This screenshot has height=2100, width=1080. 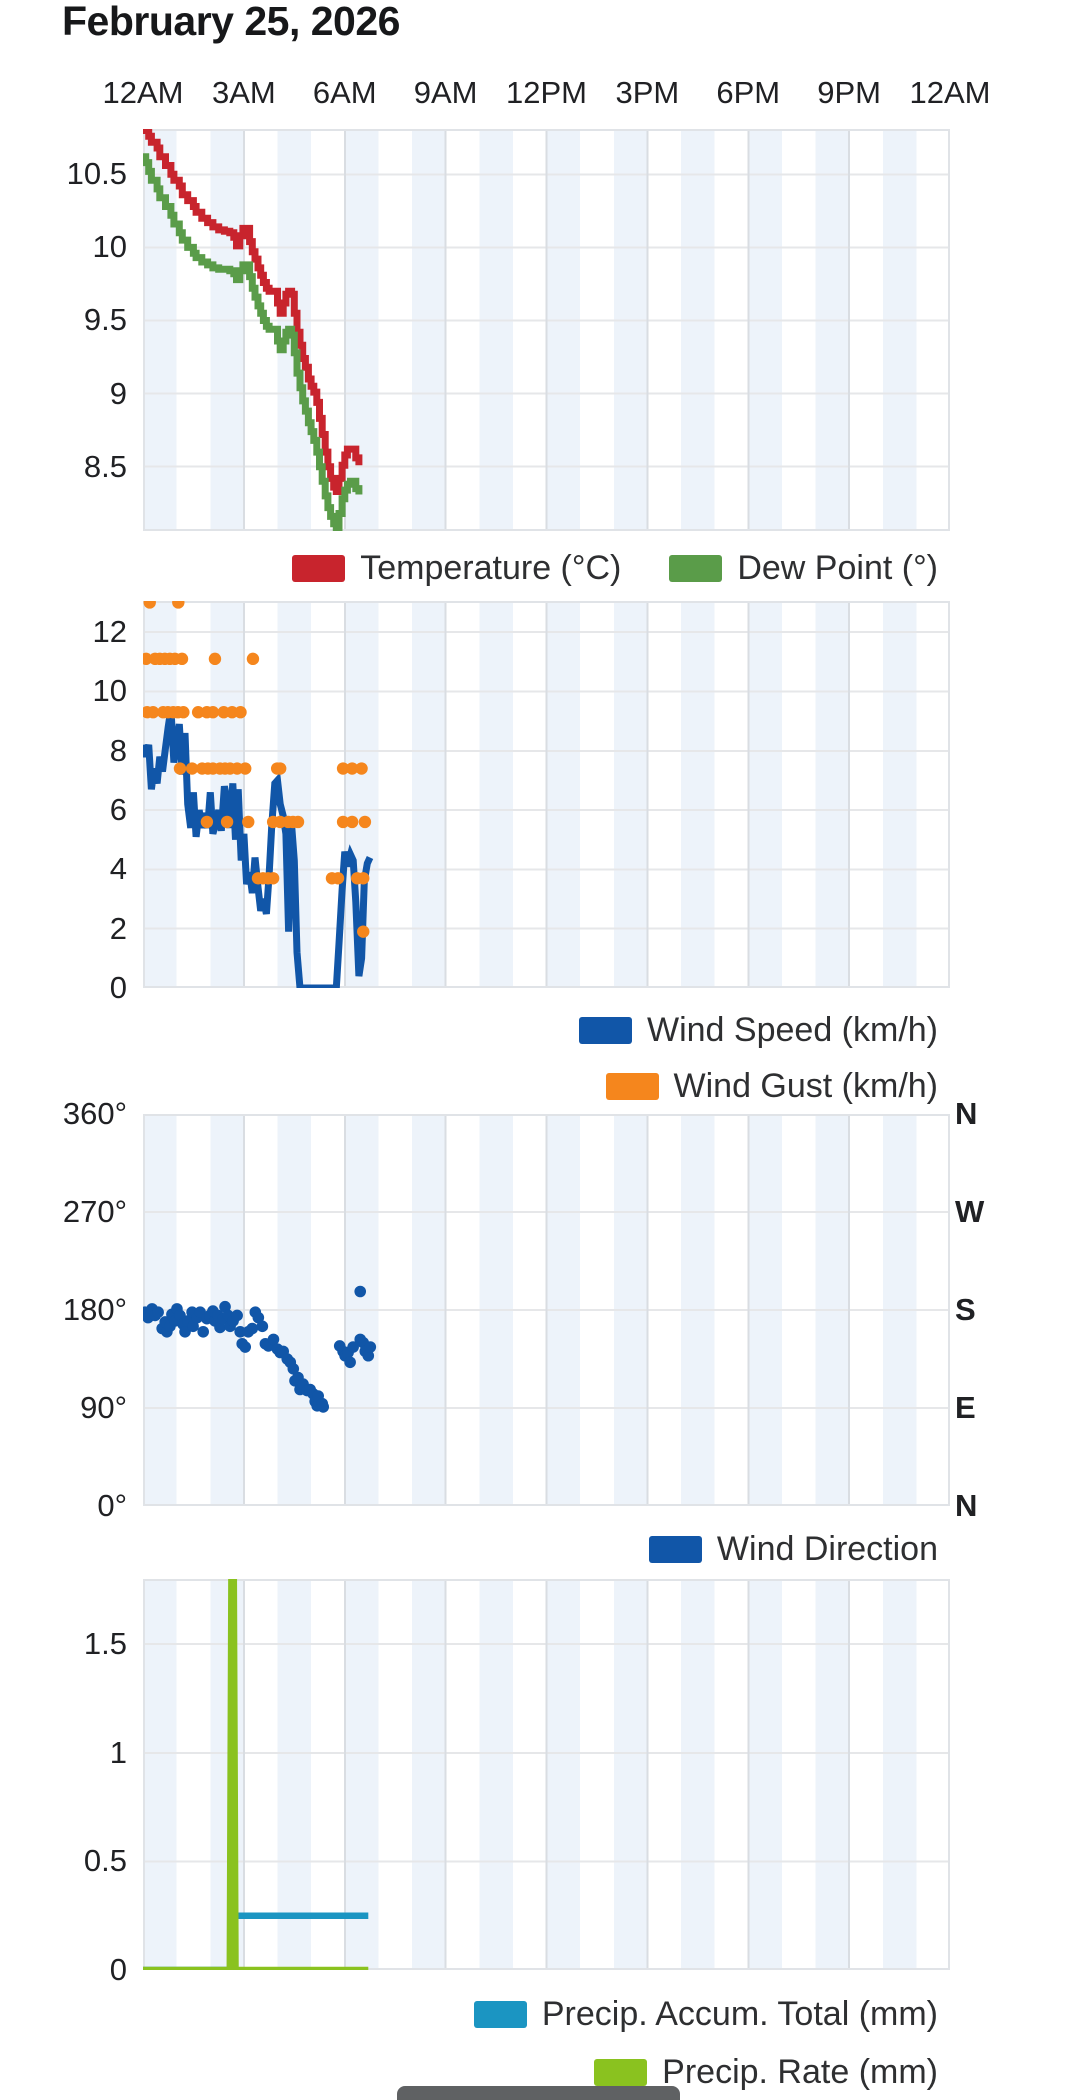 I want to click on y-tick-label: 8, so click(x=118, y=750).